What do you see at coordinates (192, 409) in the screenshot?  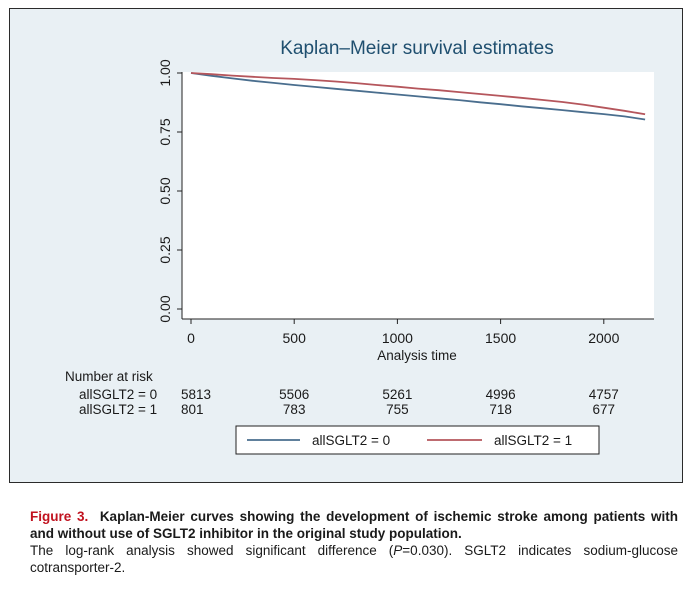 I see `risk-value: 801` at bounding box center [192, 409].